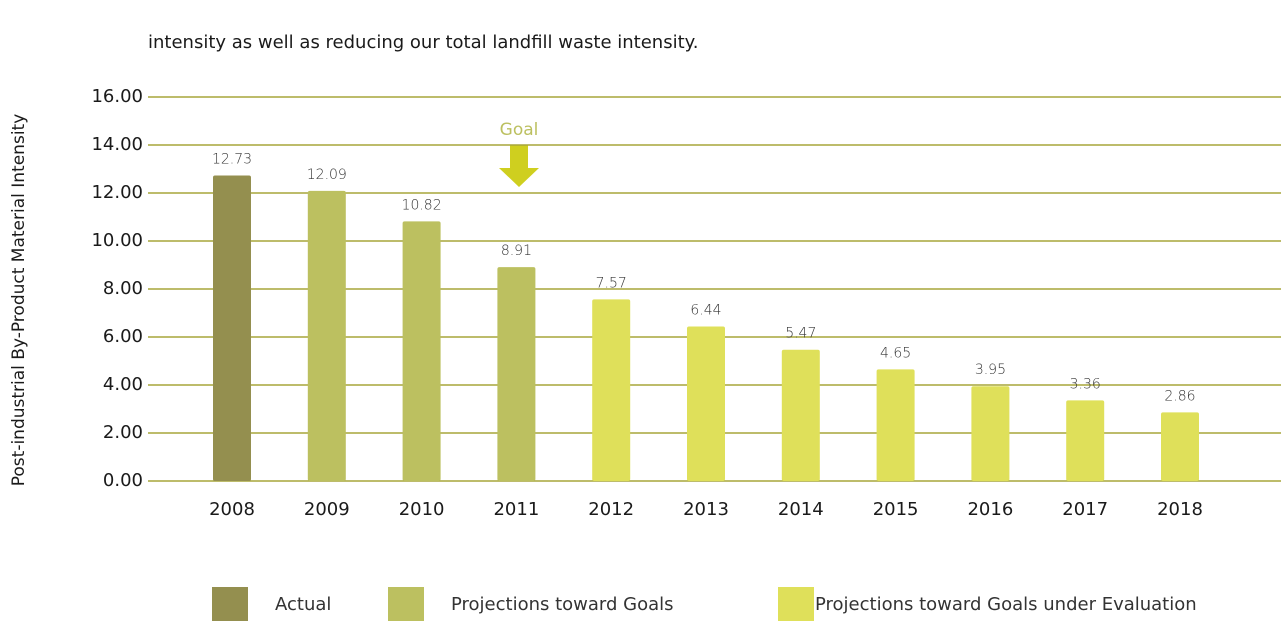 The image size is (1281, 623). I want to click on data-label: 4.65, so click(895, 353).